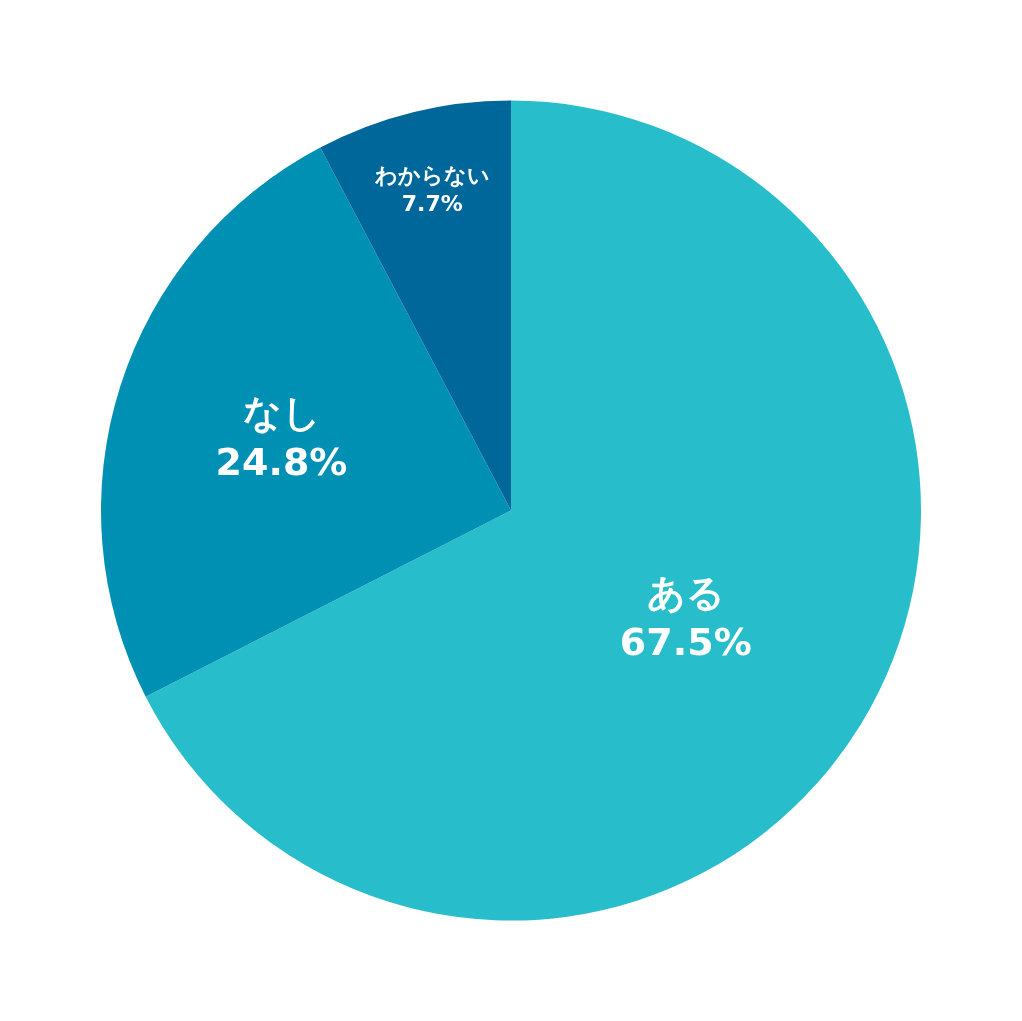 The width and height of the screenshot is (1022, 1021). Describe the element at coordinates (685, 592) in the screenshot. I see `slice-label: ある` at that location.